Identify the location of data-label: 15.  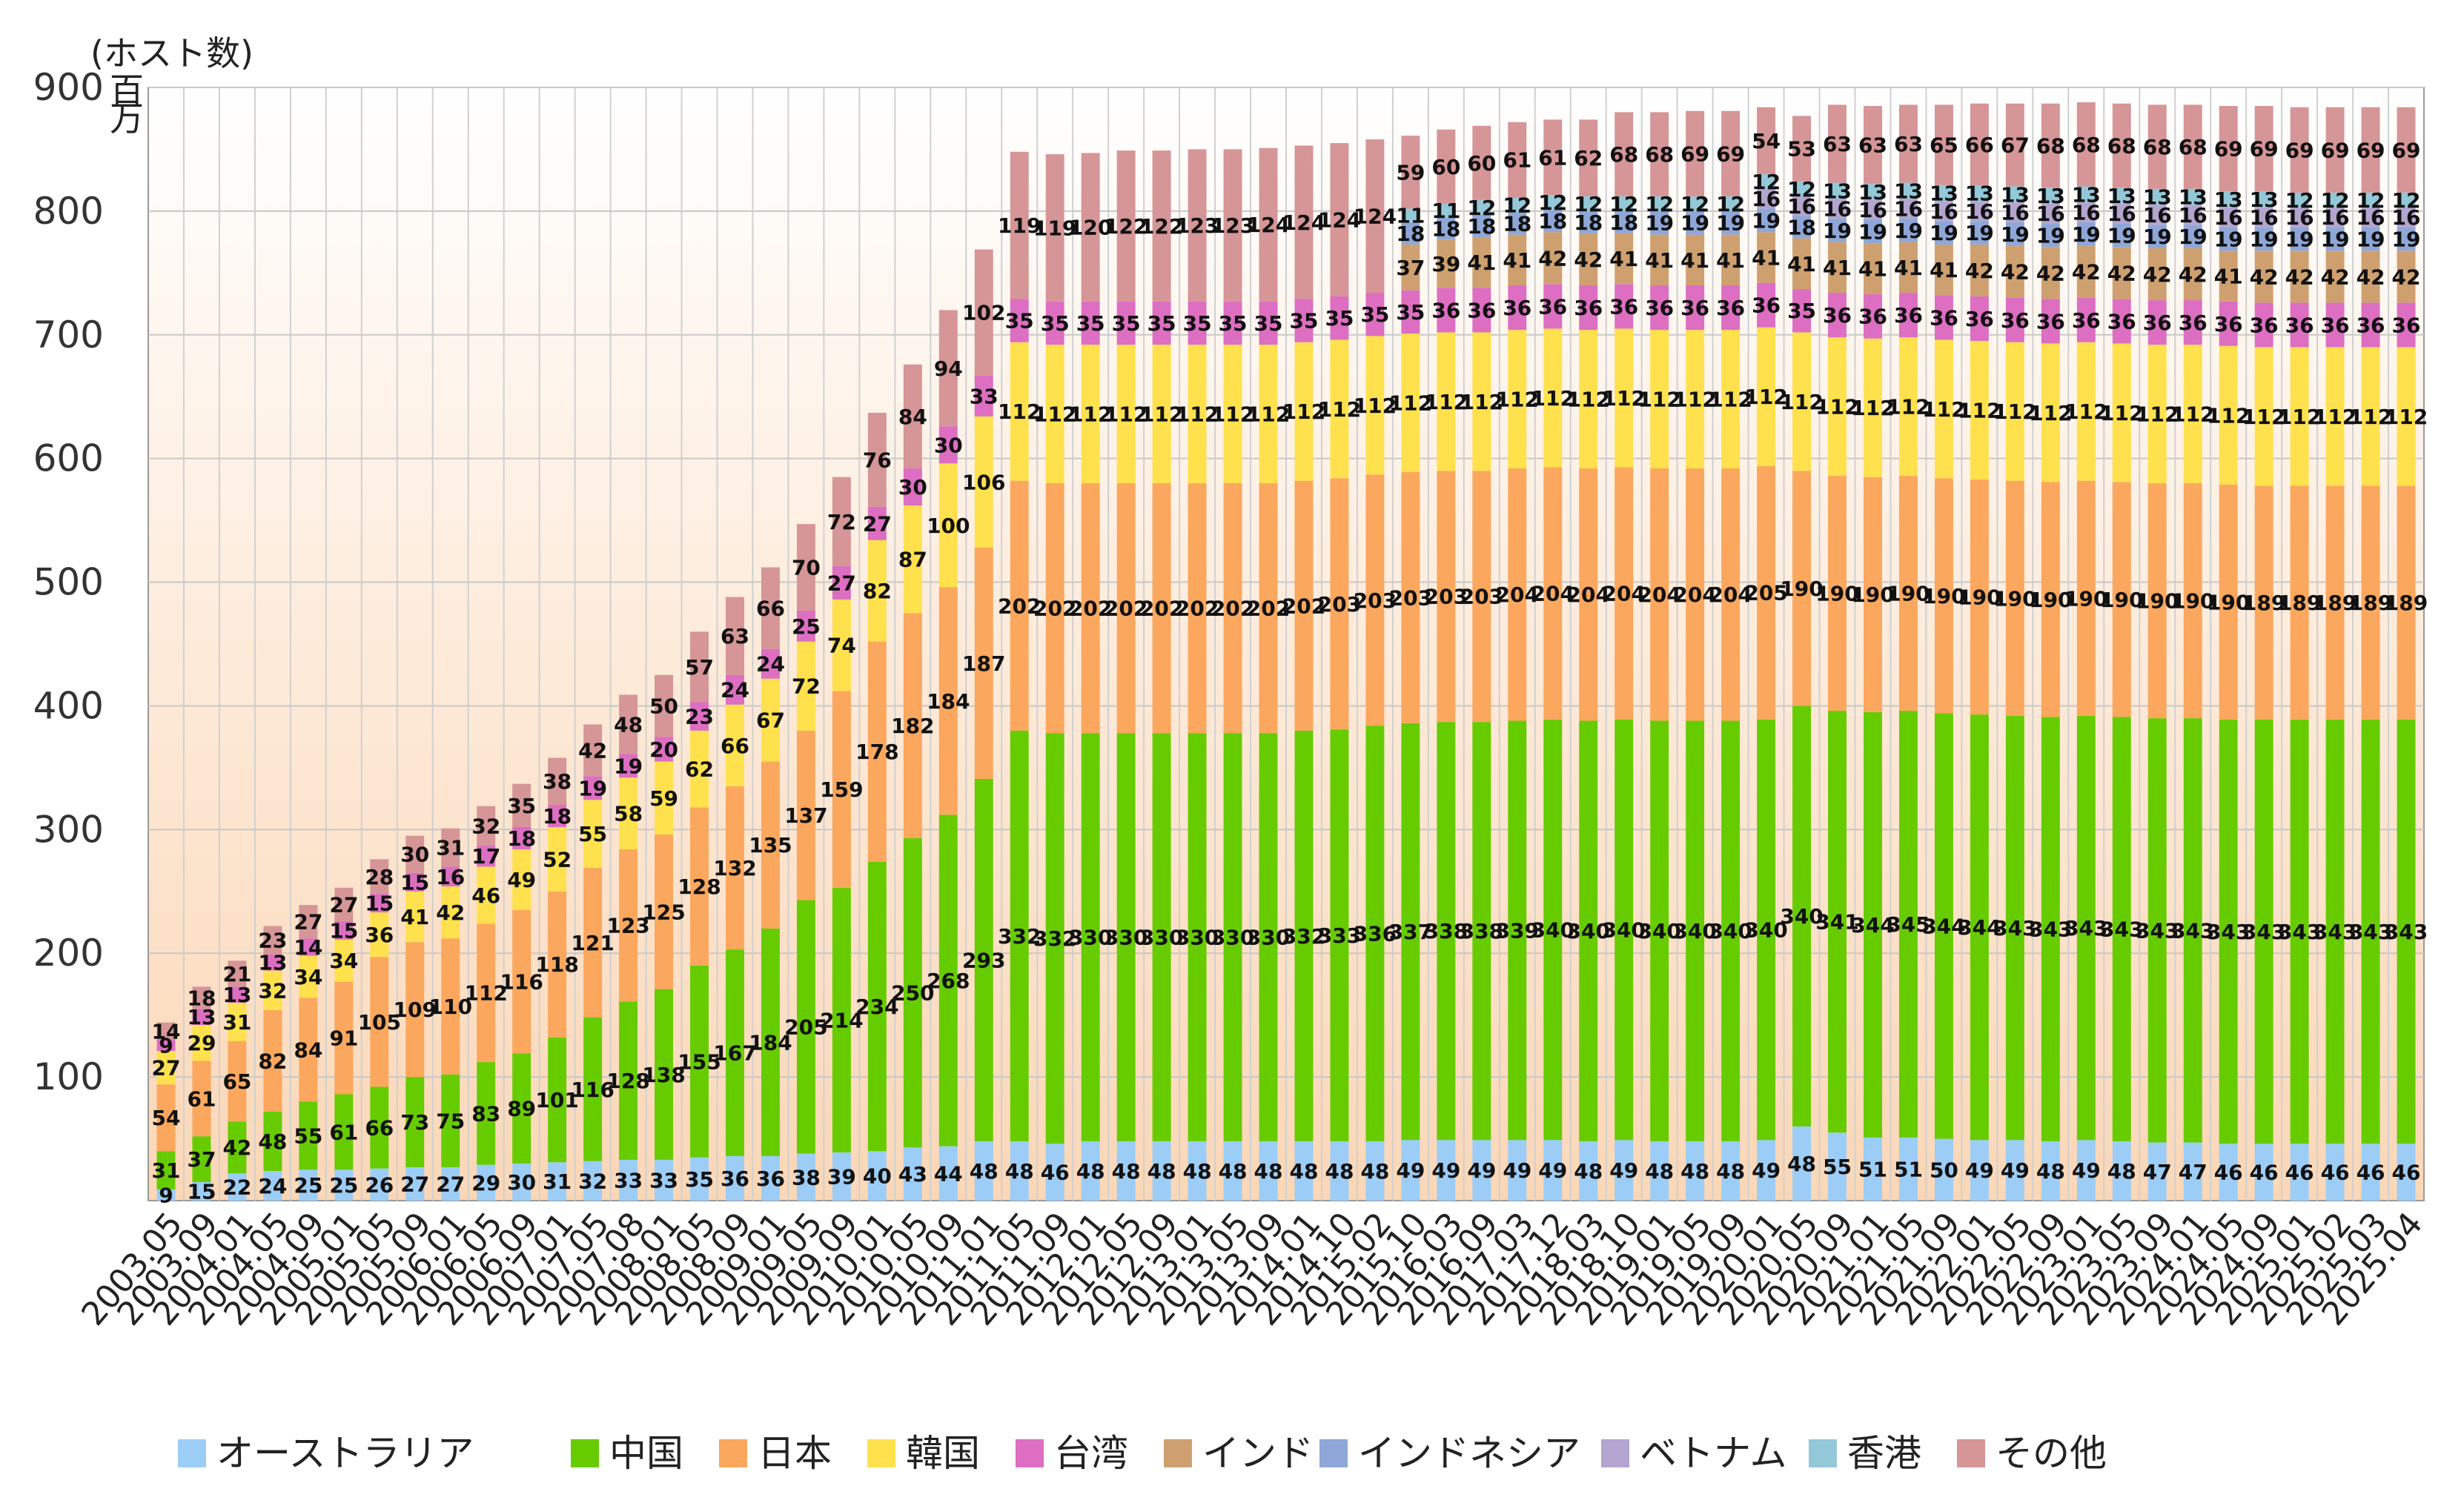
(343, 930).